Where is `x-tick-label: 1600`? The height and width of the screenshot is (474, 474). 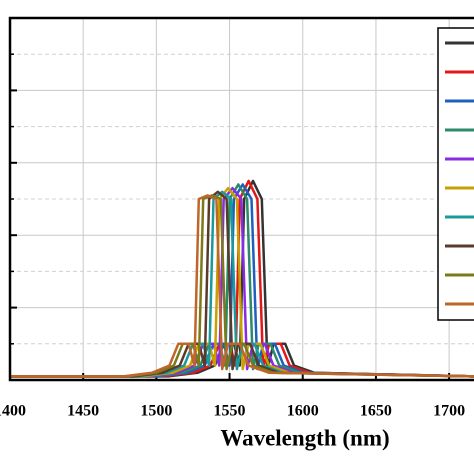
x-tick-label: 1600 is located at coordinates (303, 411).